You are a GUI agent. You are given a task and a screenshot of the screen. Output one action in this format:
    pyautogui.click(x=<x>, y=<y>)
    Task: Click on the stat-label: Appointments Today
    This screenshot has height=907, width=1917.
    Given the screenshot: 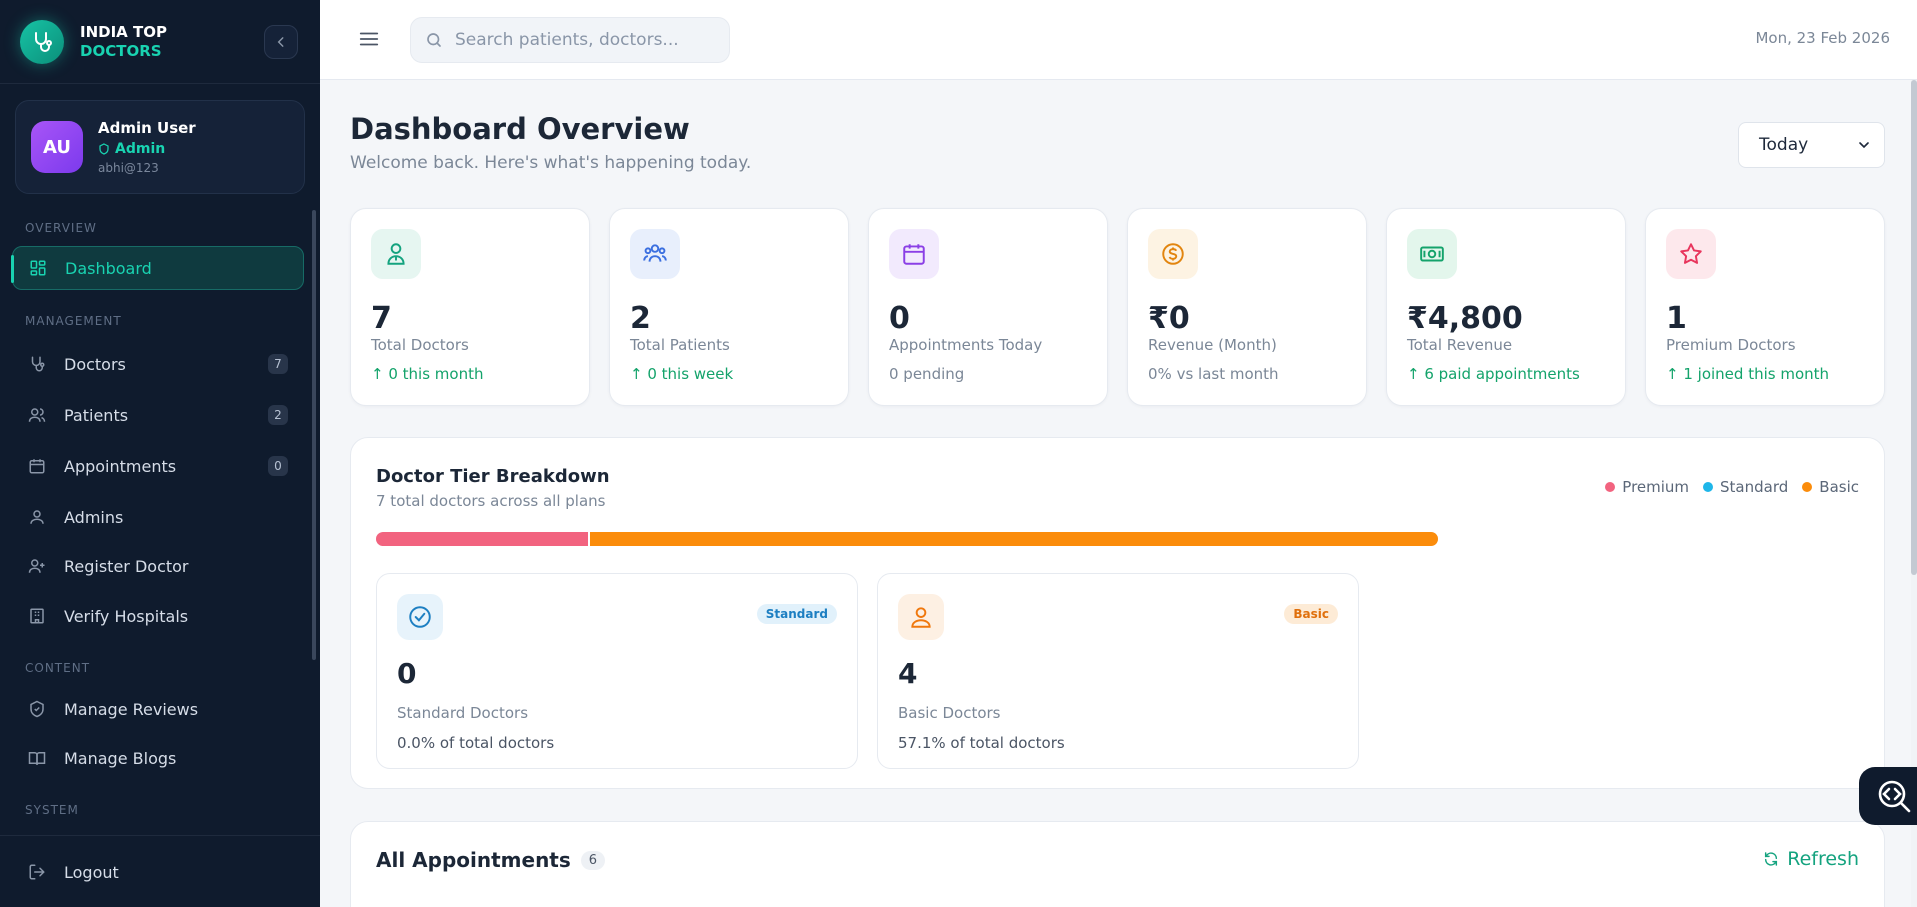 What is the action you would take?
    pyautogui.click(x=966, y=345)
    